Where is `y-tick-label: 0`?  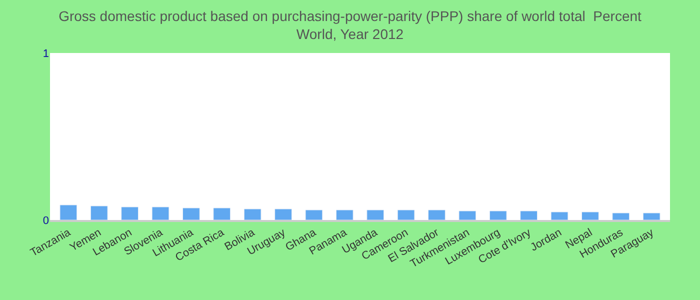
y-tick-label: 0 is located at coordinates (45, 220).